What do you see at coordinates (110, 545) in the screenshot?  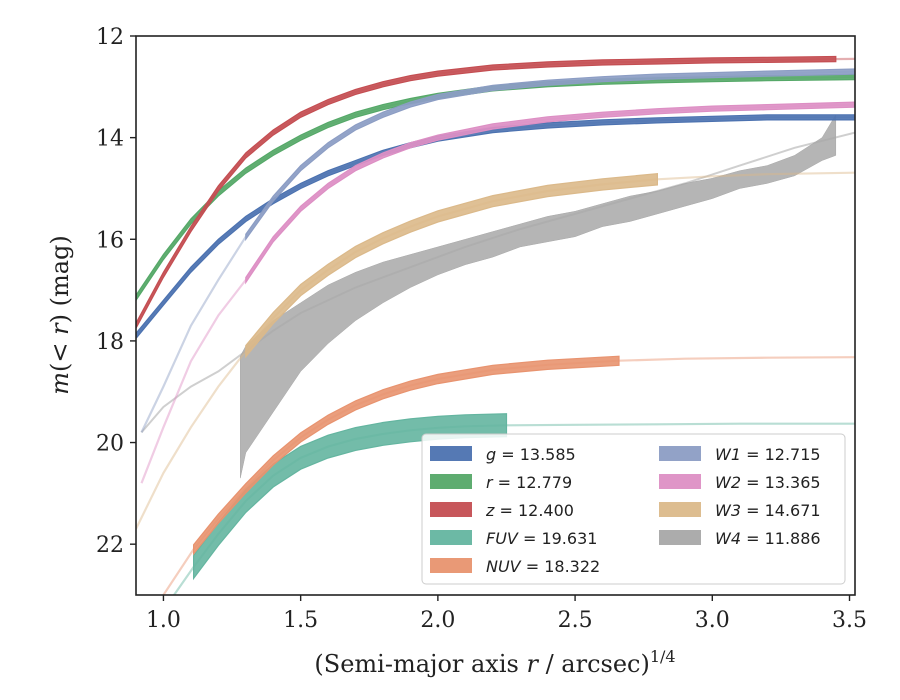 I see `y-tick-label: 22` at bounding box center [110, 545].